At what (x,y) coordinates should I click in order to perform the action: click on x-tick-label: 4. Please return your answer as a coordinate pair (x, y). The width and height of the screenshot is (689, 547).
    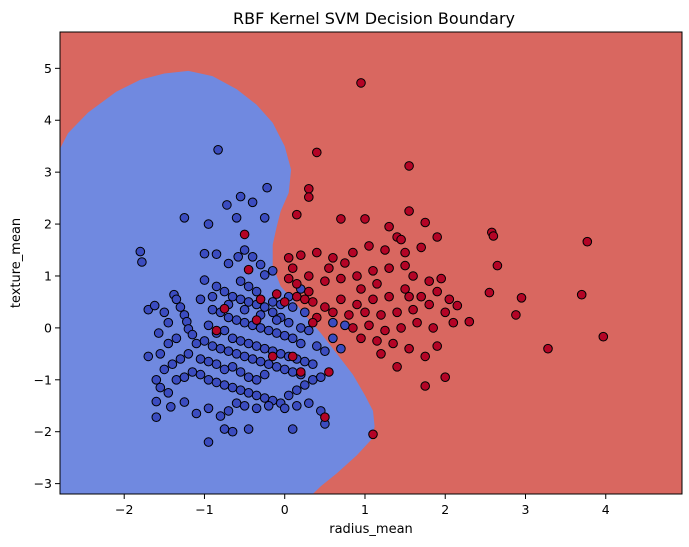
    Looking at the image, I should click on (606, 509).